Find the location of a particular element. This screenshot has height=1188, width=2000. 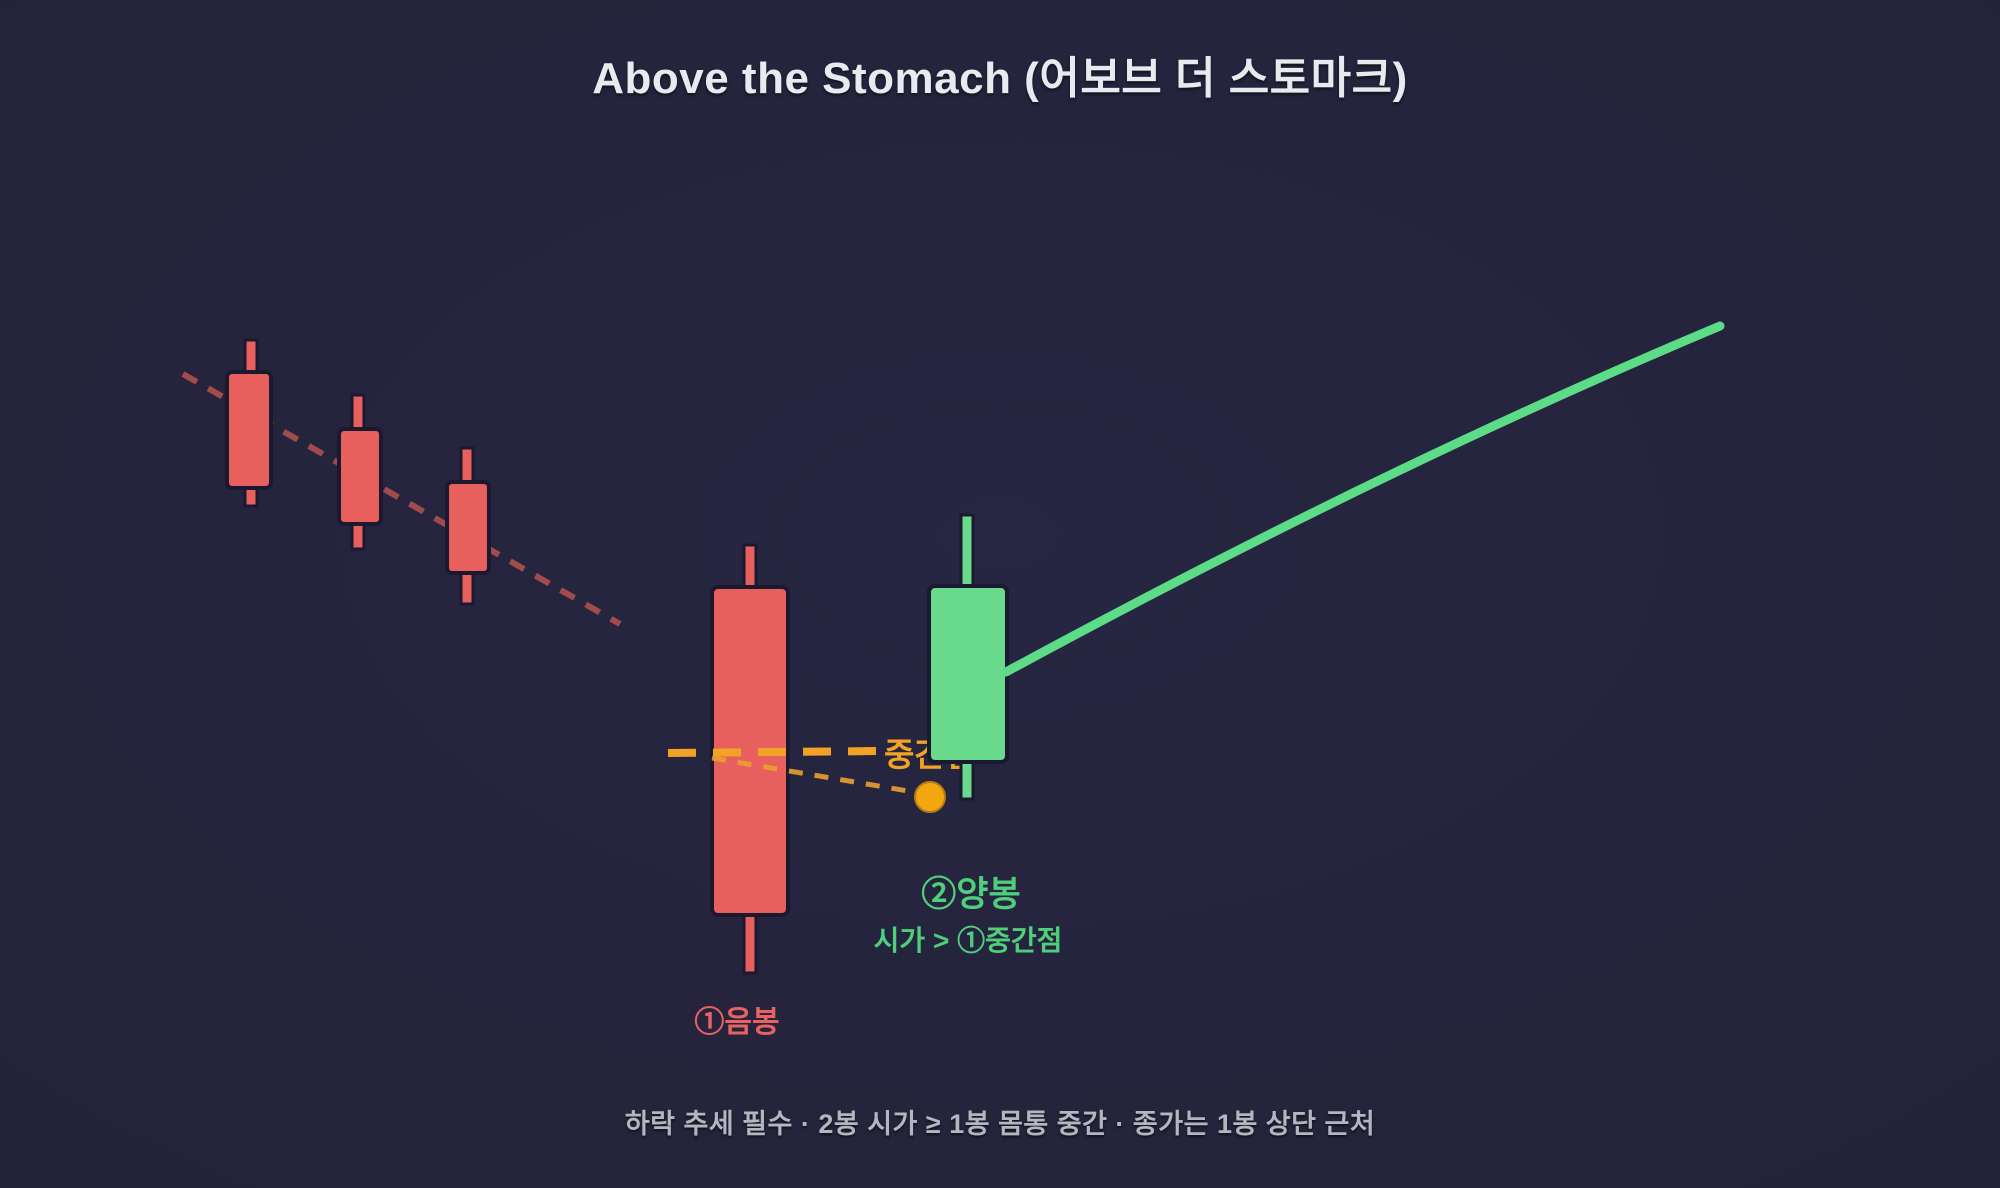

open-price-dot-marker is located at coordinates (930, 797).